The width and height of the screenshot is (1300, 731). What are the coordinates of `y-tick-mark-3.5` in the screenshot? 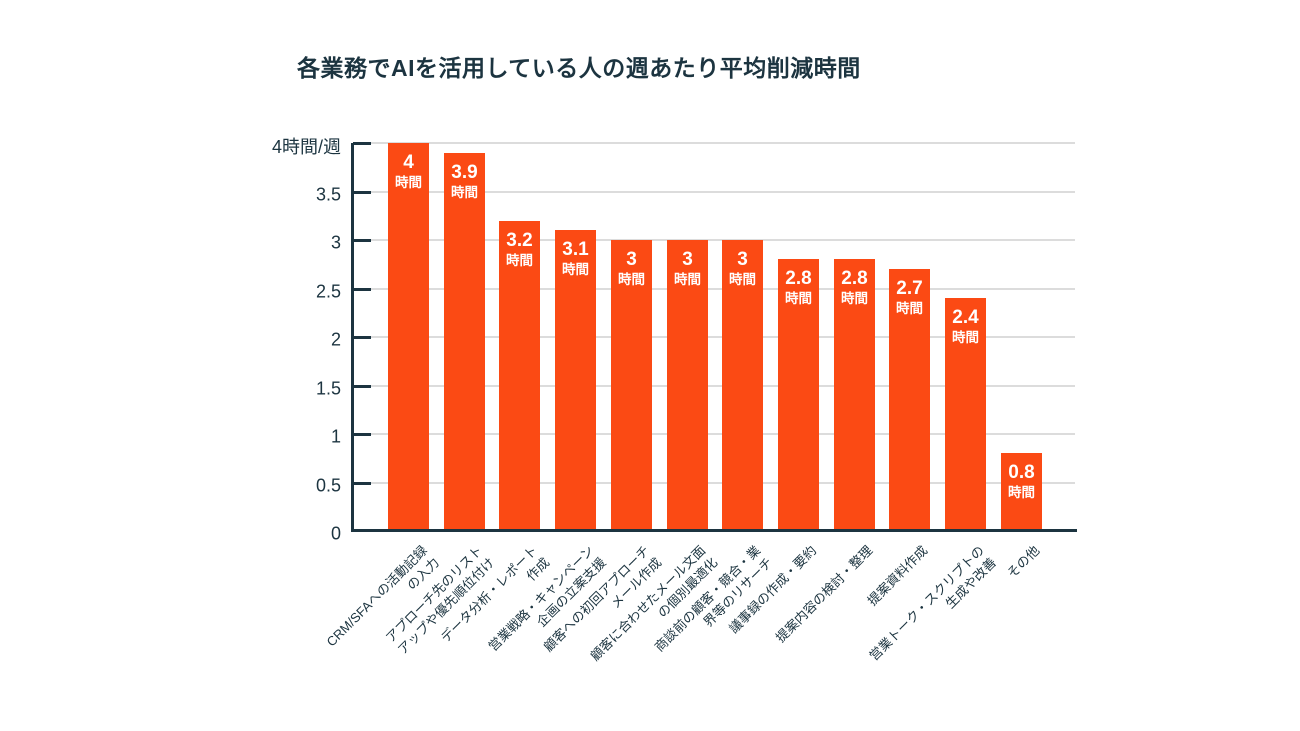 It's located at (362, 192).